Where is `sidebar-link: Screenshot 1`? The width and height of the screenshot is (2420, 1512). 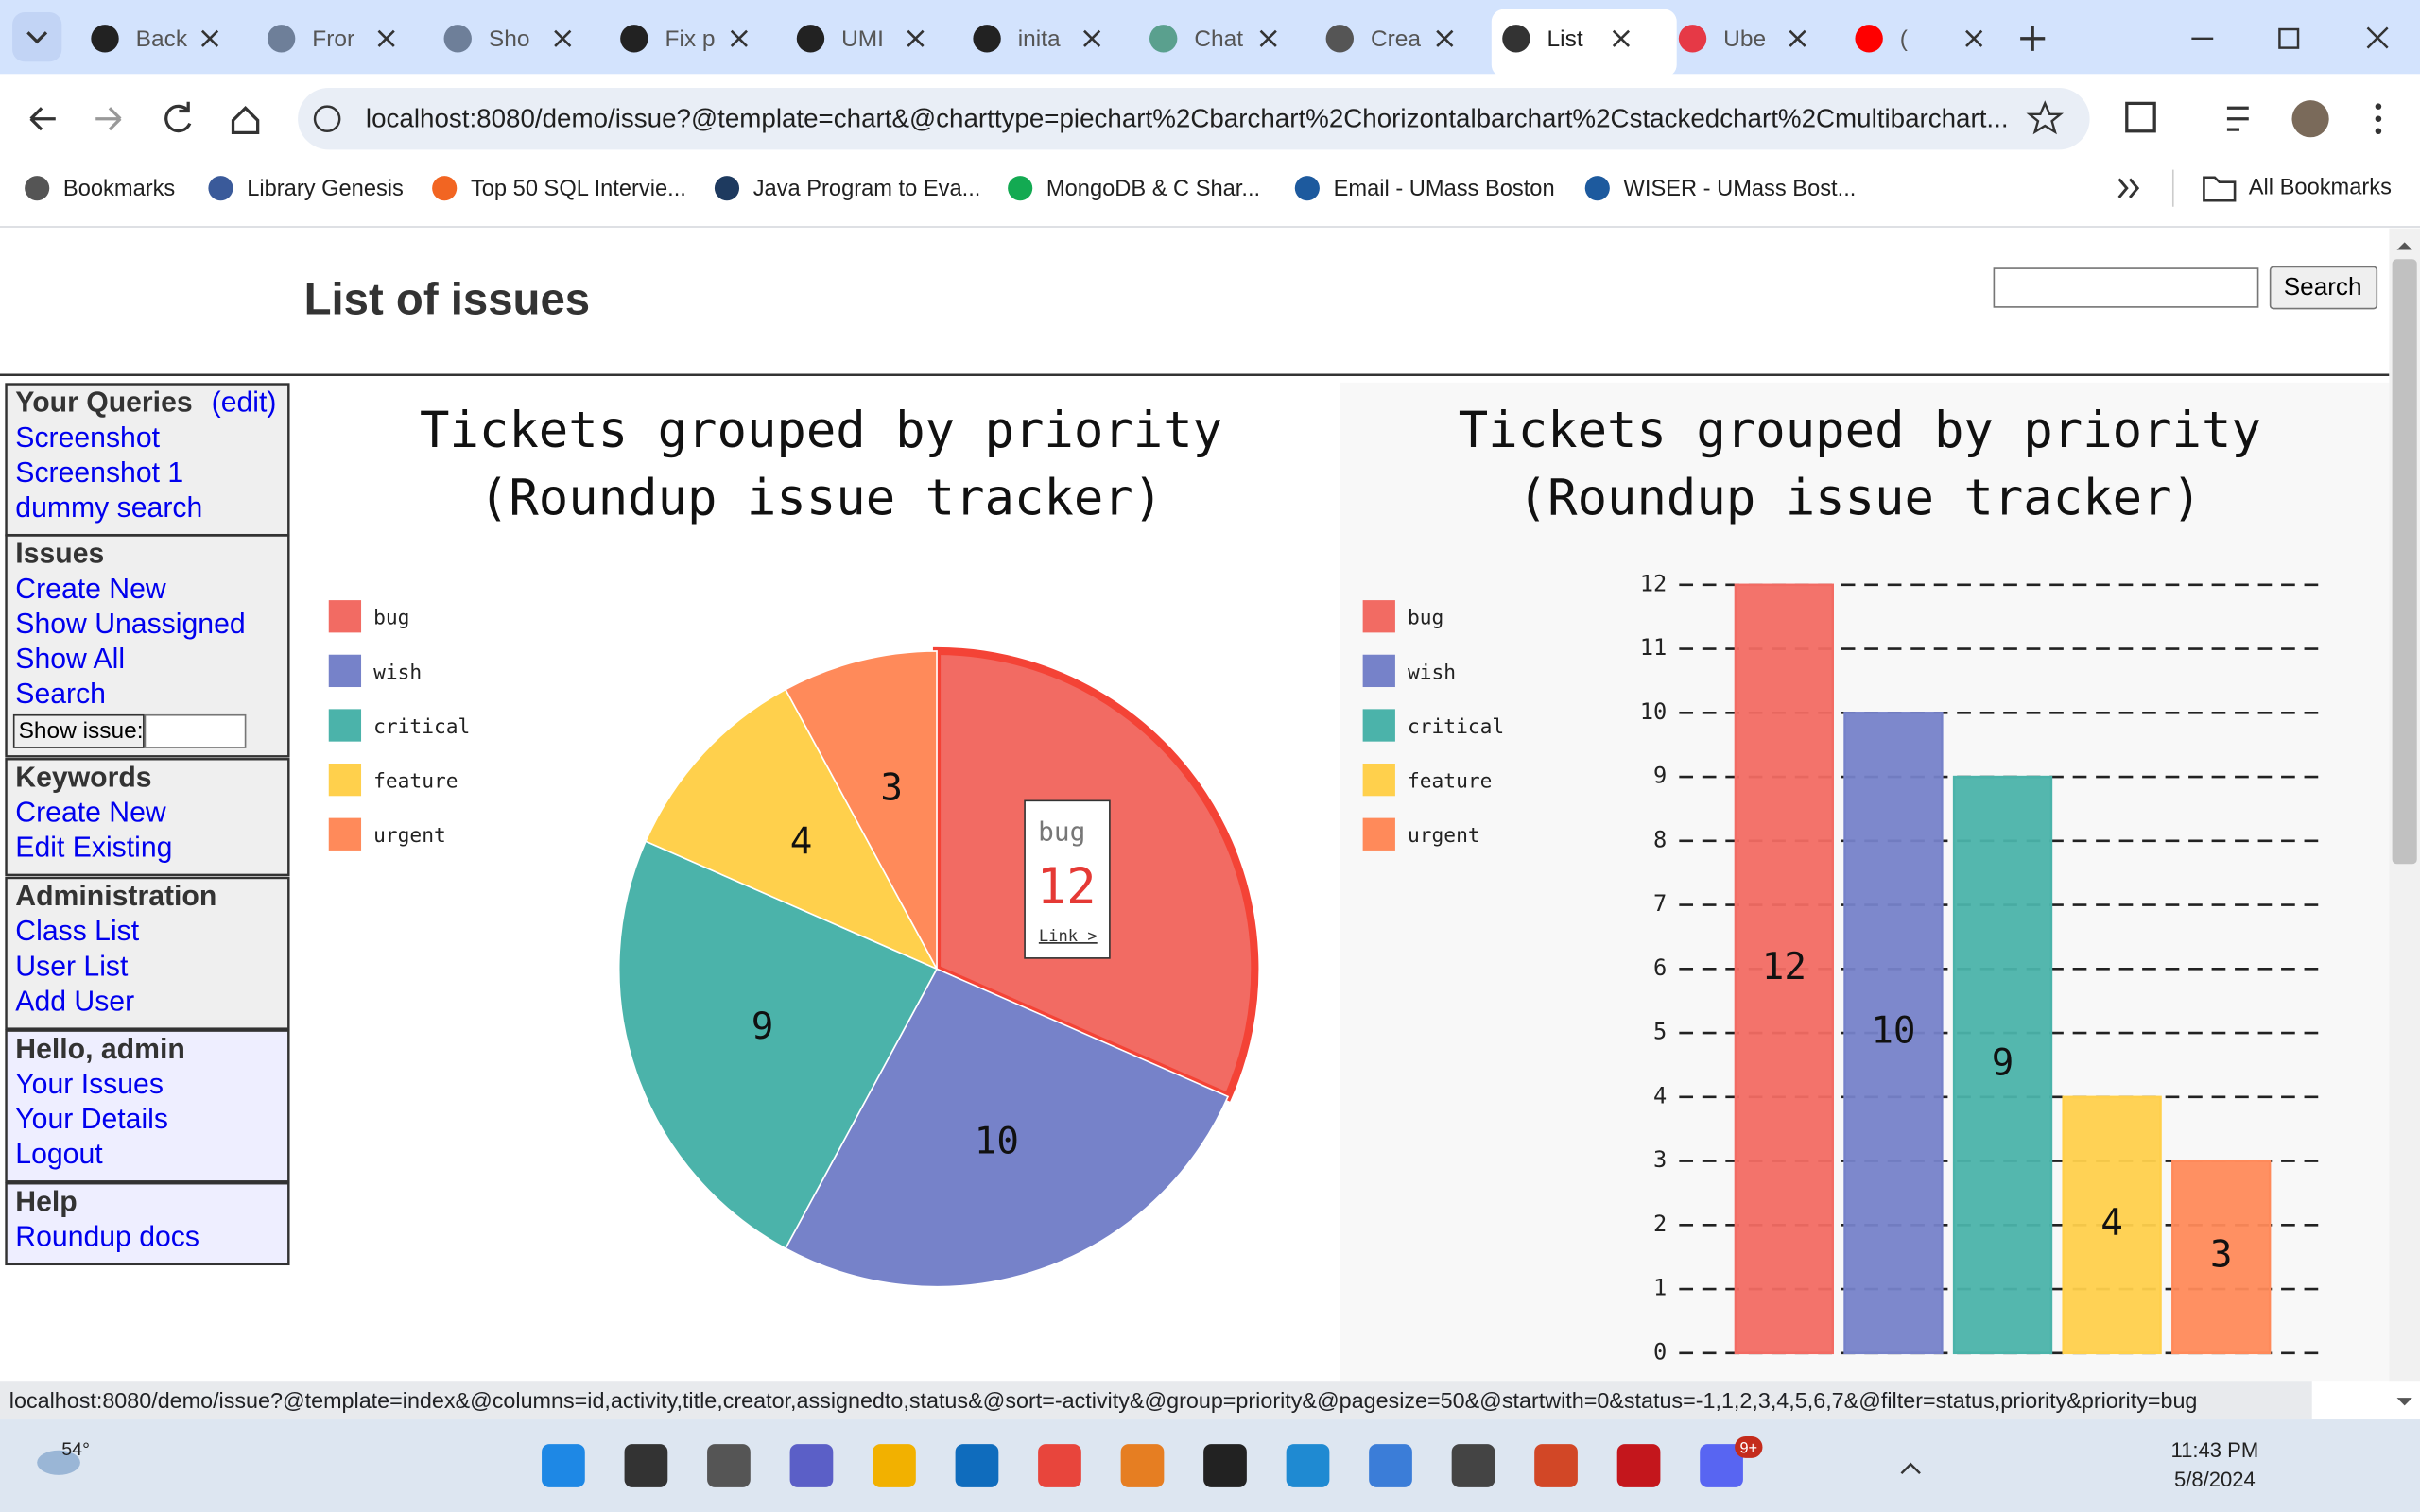
sidebar-link: Screenshot 1 is located at coordinates (99, 473).